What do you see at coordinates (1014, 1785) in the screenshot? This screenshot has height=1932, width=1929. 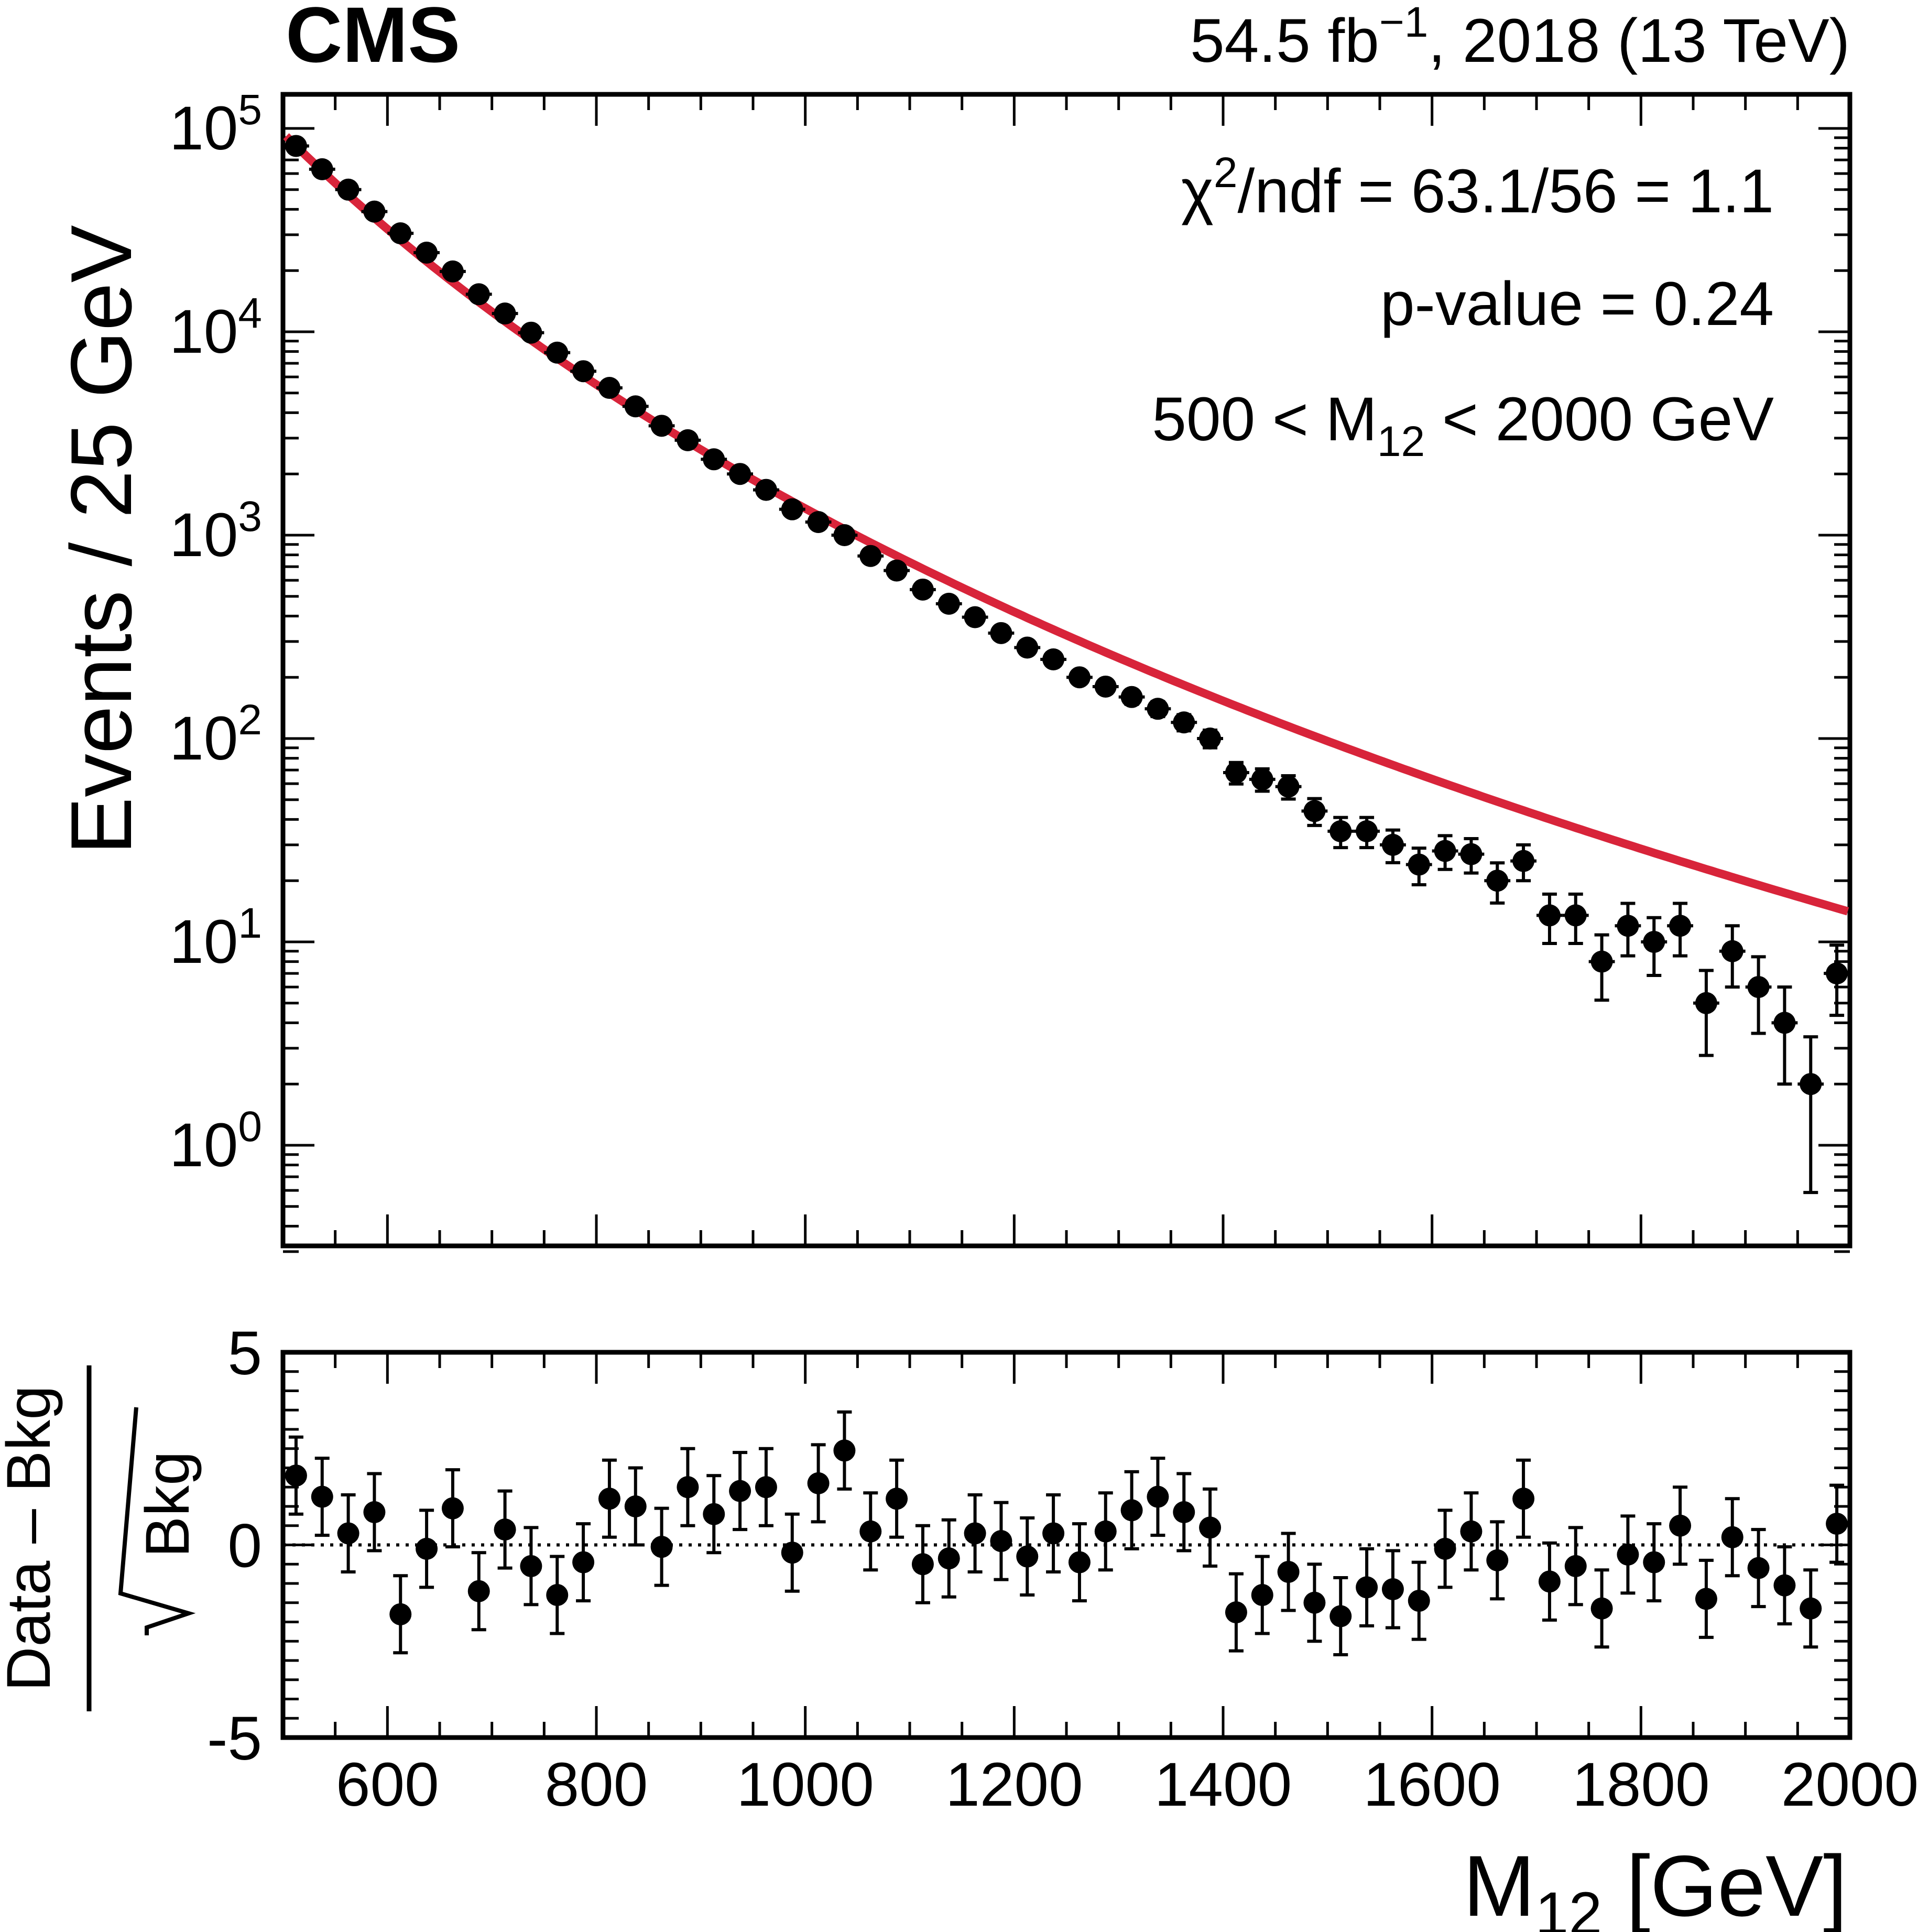 I see `x-tick-label: 1200` at bounding box center [1014, 1785].